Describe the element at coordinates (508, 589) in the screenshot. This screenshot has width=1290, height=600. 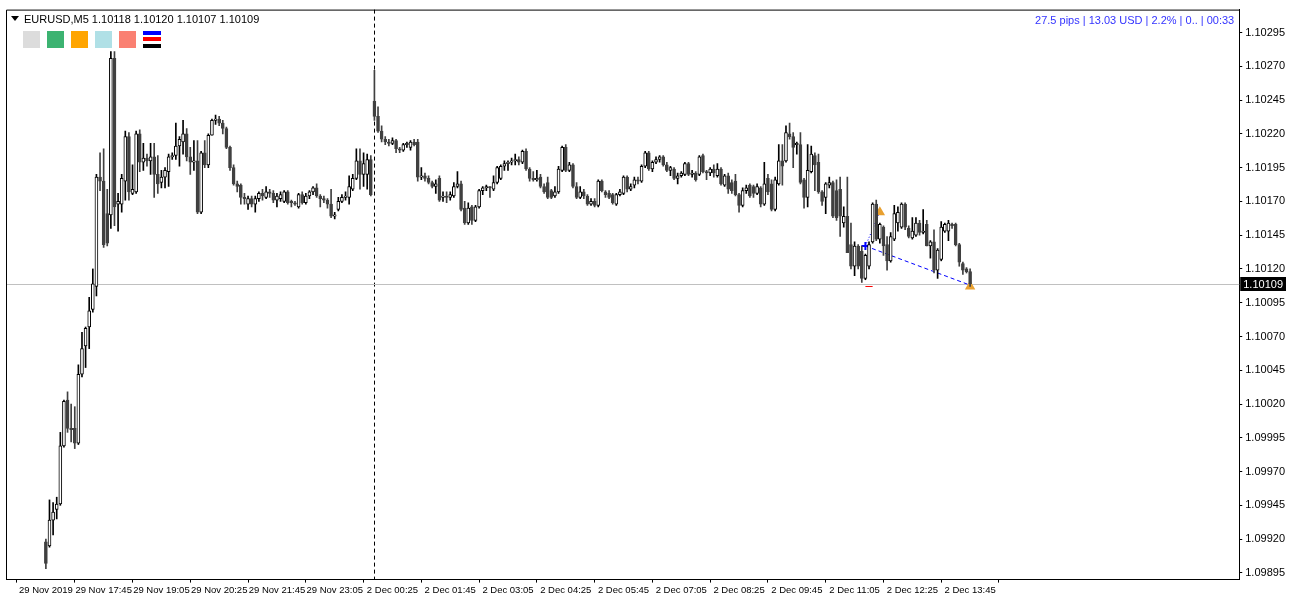
I see `x-tick-label: 2 Dec 03:05` at that location.